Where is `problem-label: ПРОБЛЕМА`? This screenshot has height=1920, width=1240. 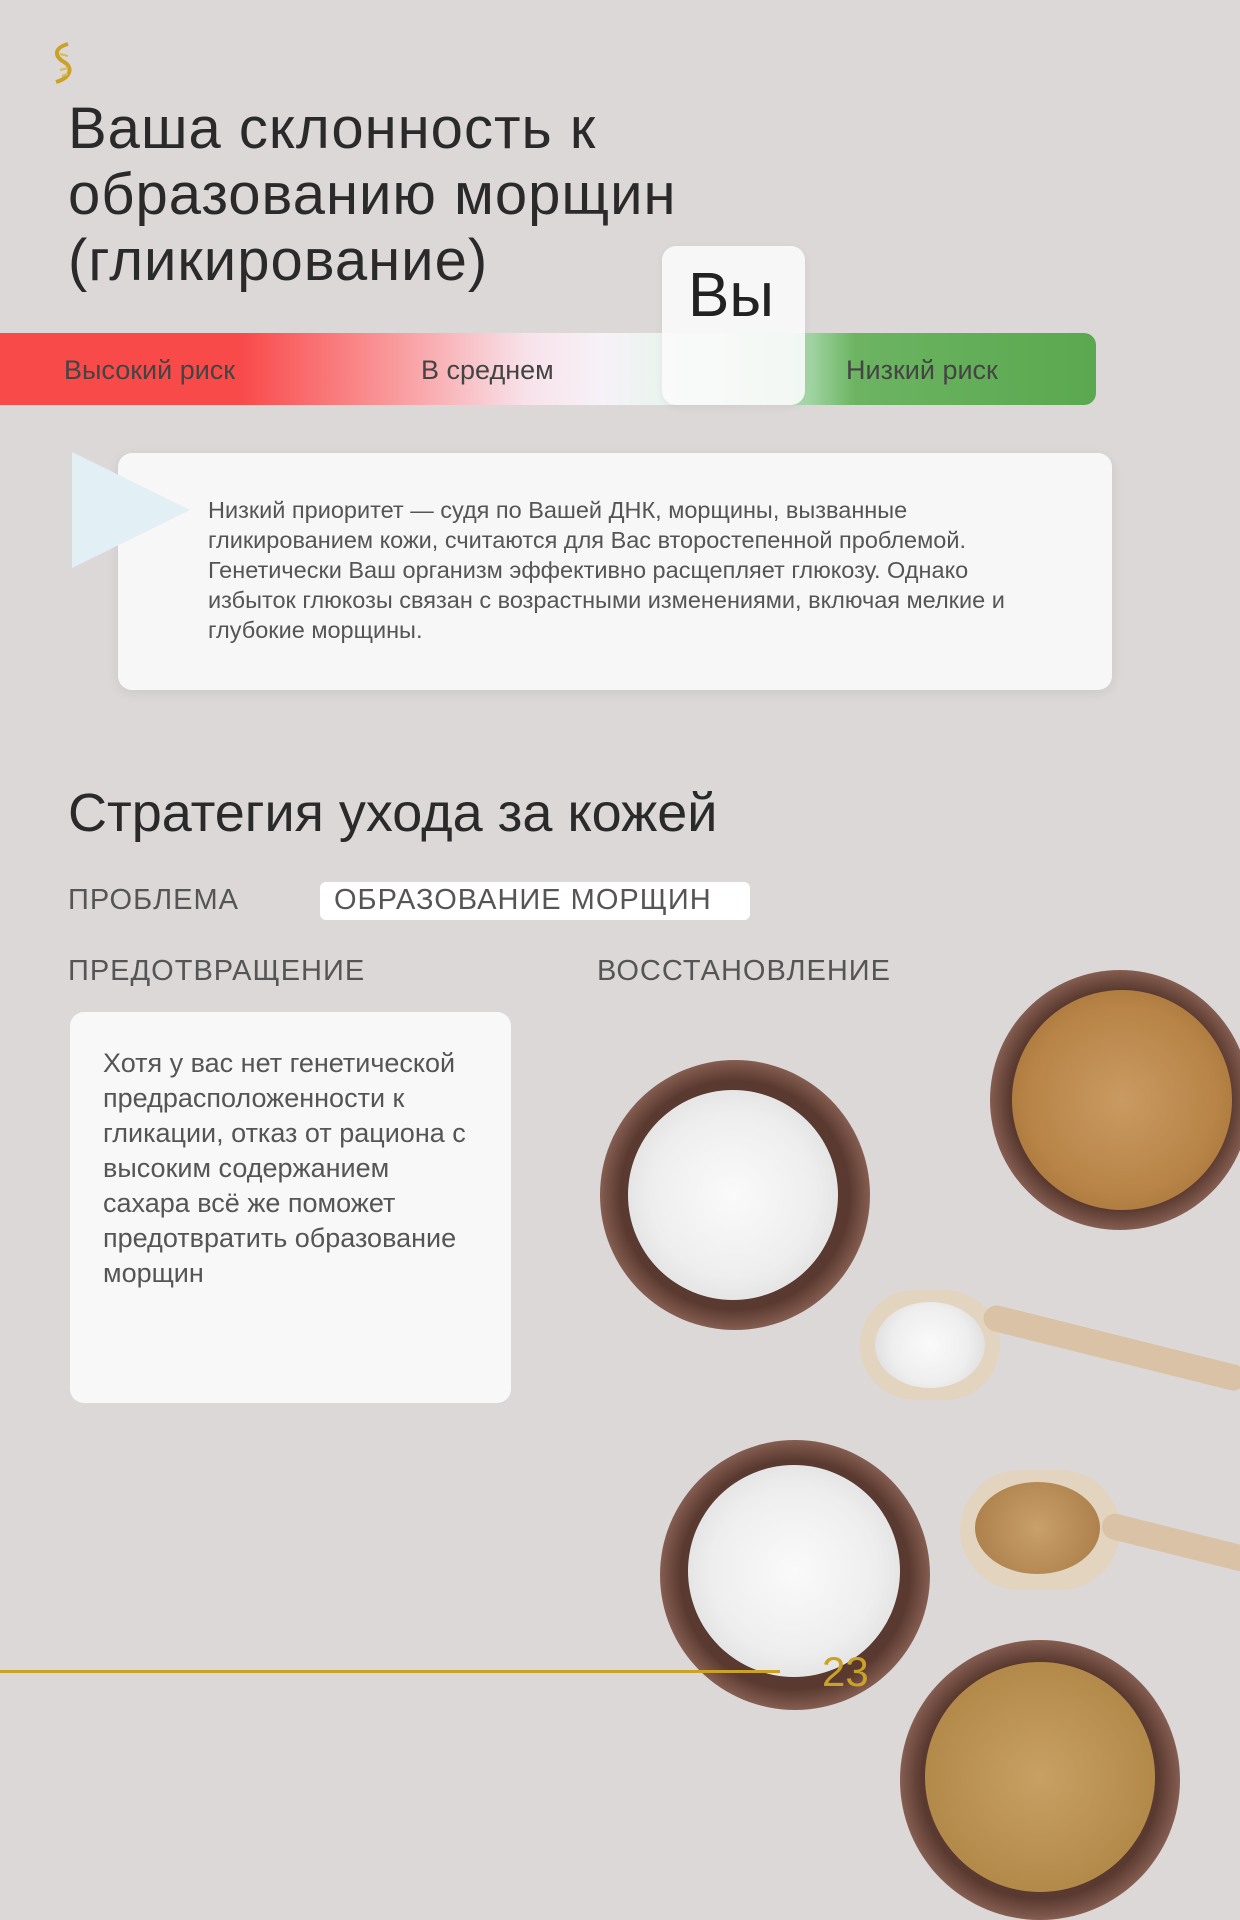 problem-label: ПРОБЛЕМА is located at coordinates (154, 900).